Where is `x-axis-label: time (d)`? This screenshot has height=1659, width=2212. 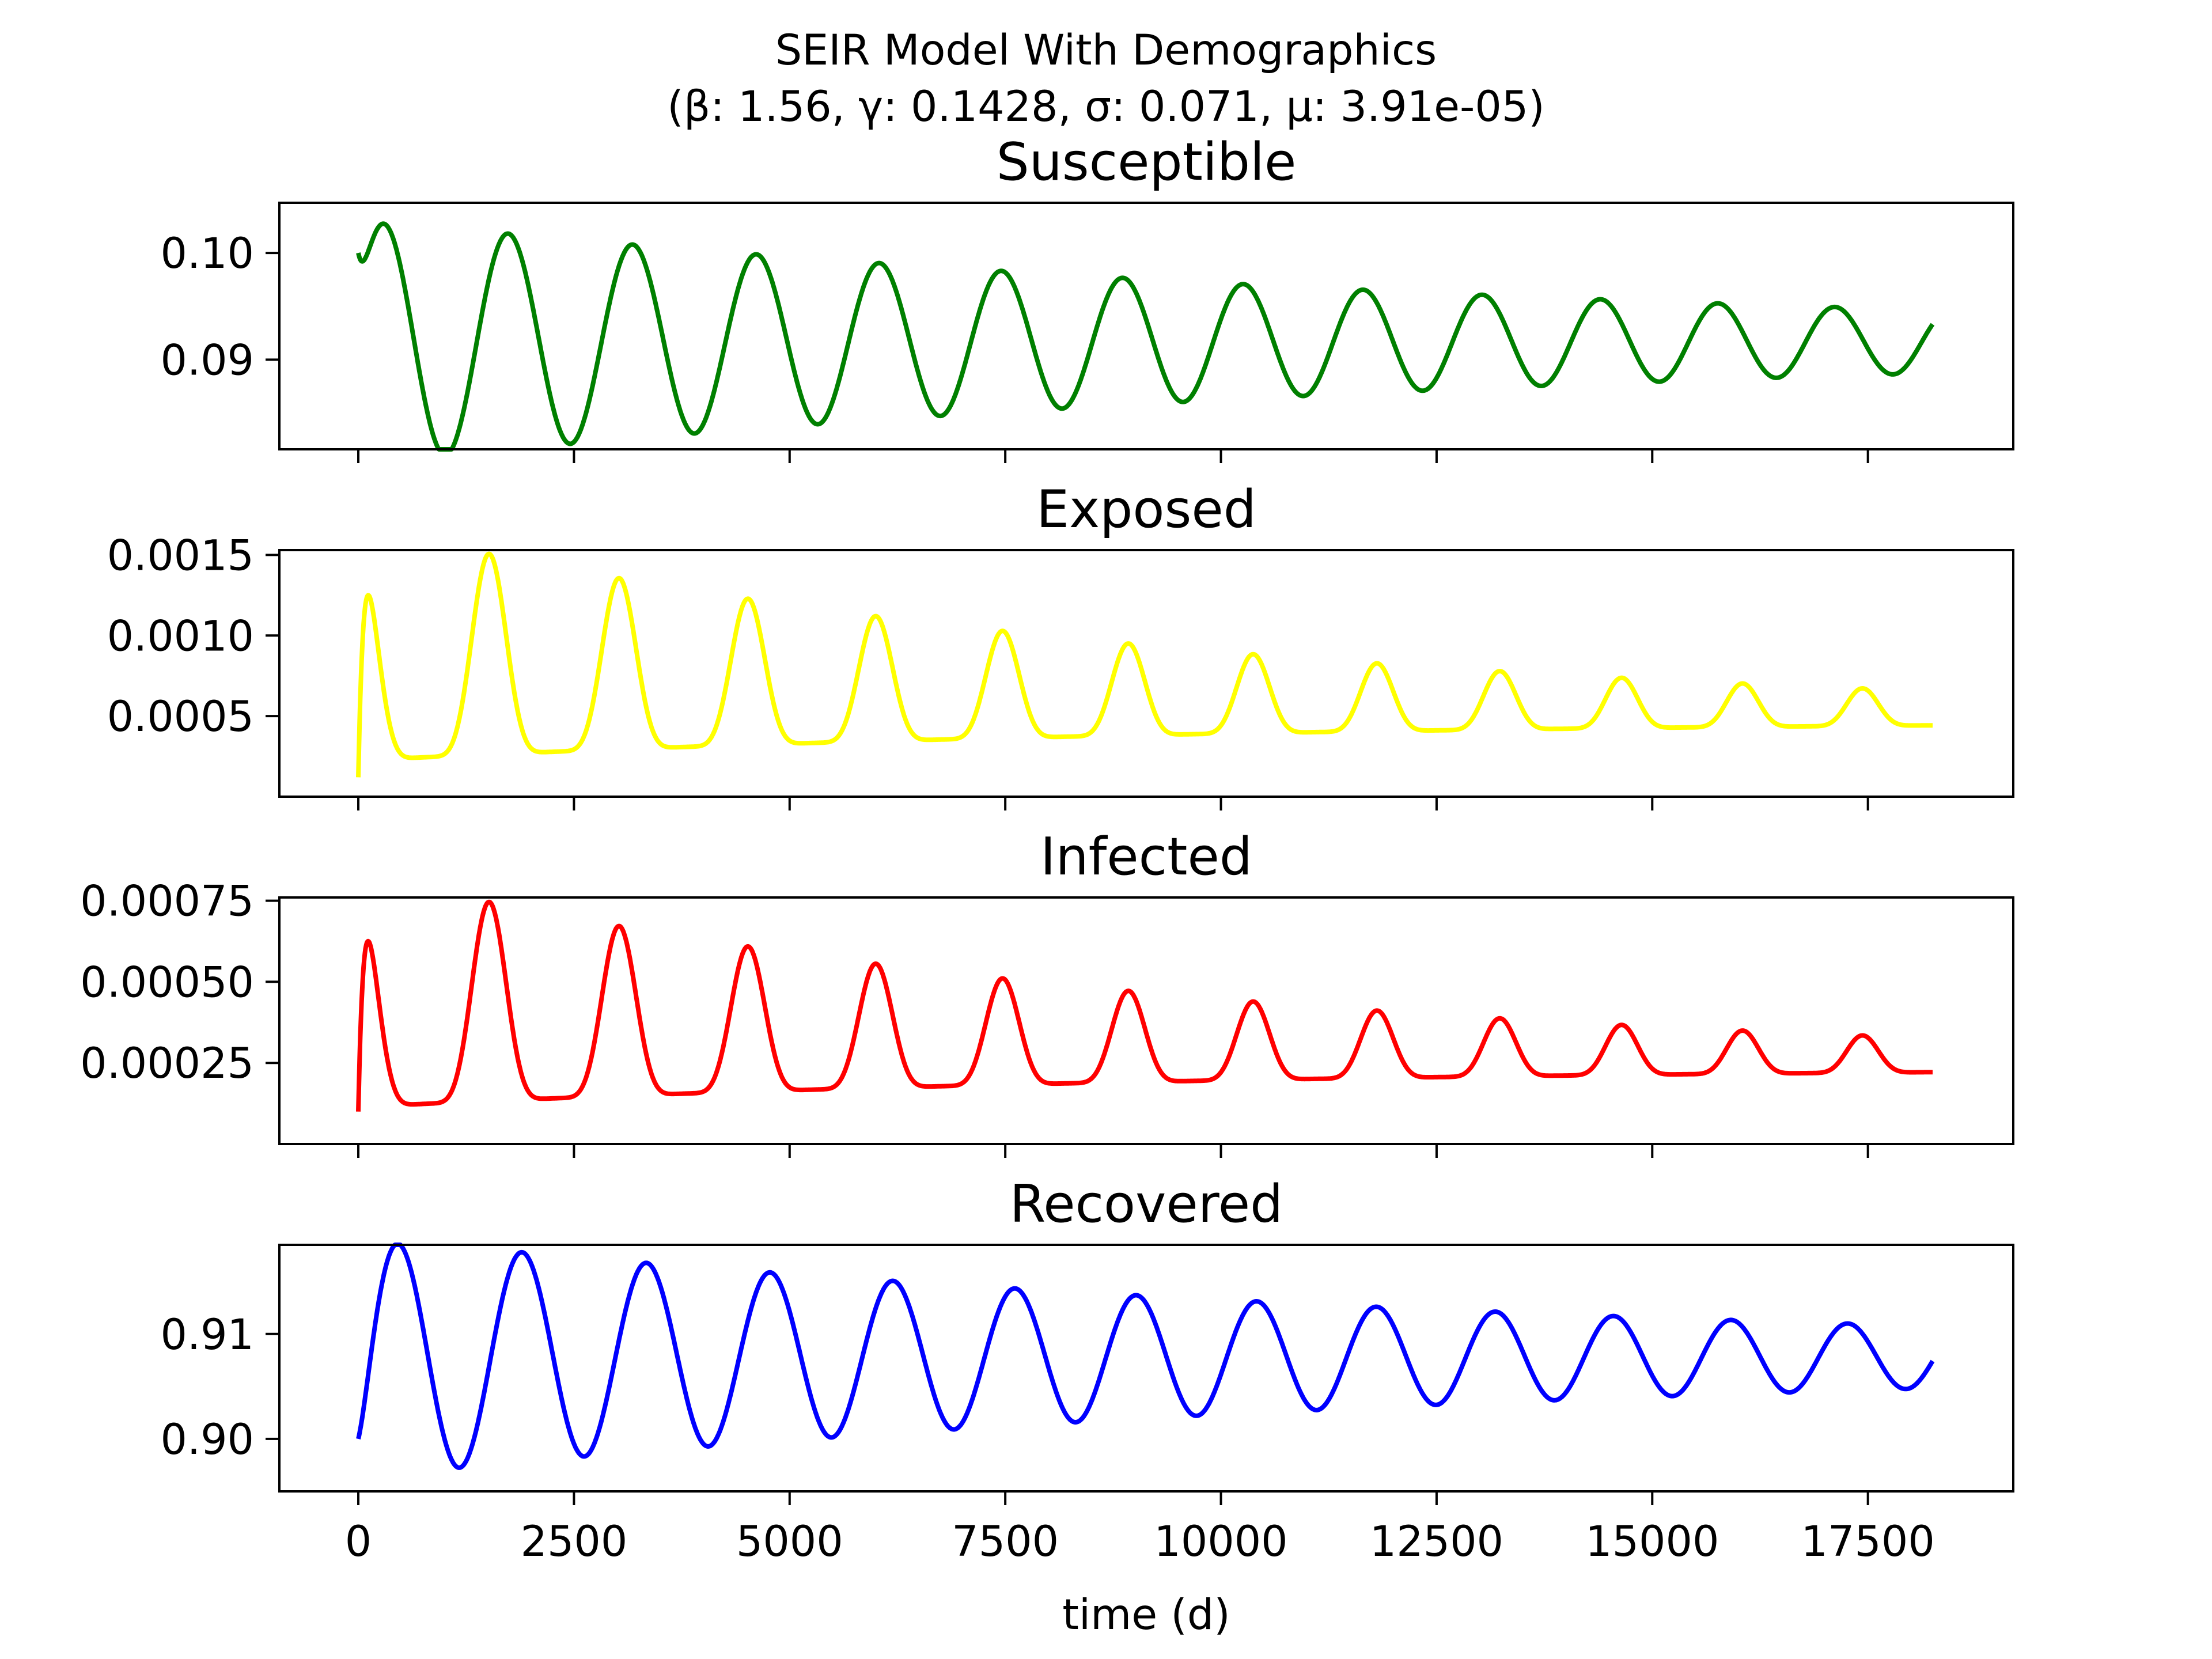
x-axis-label: time (d) is located at coordinates (1146, 1614).